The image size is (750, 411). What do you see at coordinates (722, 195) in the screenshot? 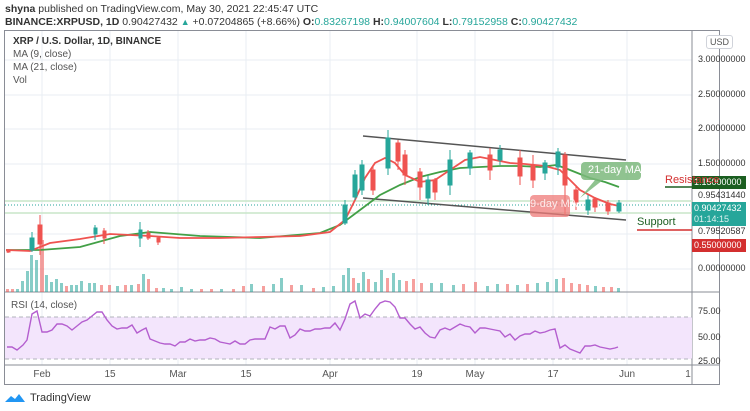
I see `ma21-price-label: 0.95431440` at bounding box center [722, 195].